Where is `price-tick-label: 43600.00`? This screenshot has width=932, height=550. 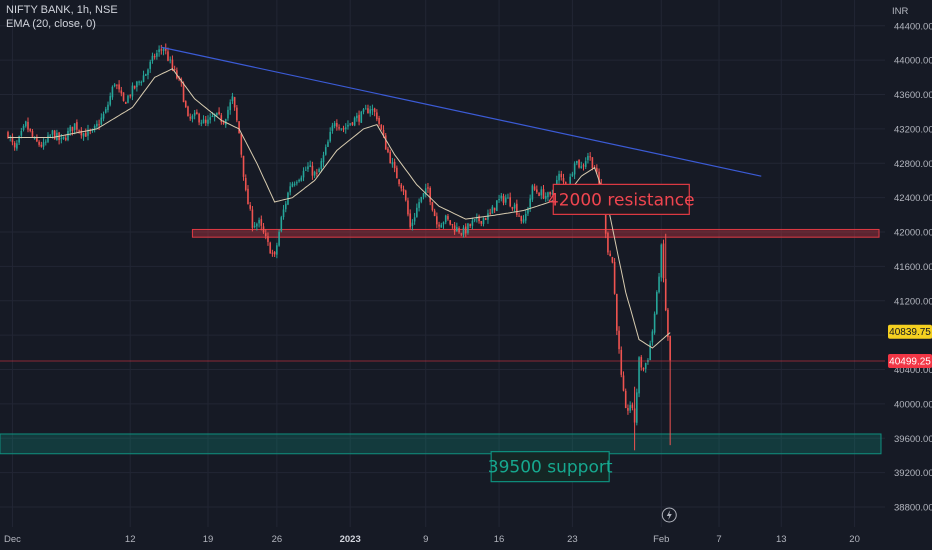 price-tick-label: 43600.00 is located at coordinates (913, 95).